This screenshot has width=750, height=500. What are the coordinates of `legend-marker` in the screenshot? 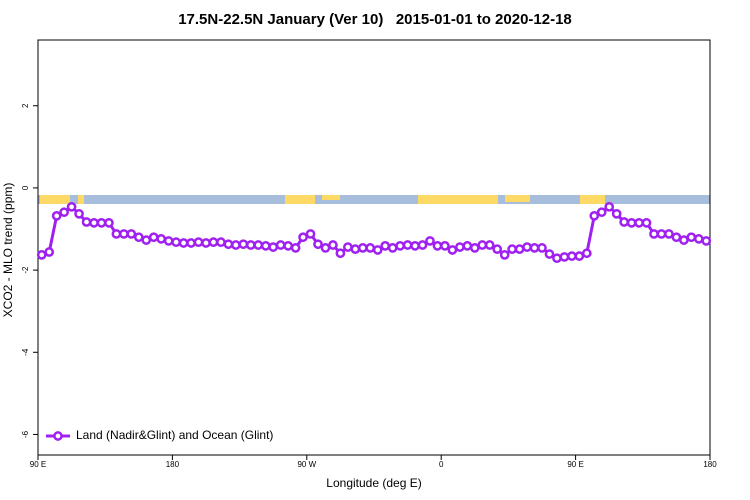 It's located at (58, 436).